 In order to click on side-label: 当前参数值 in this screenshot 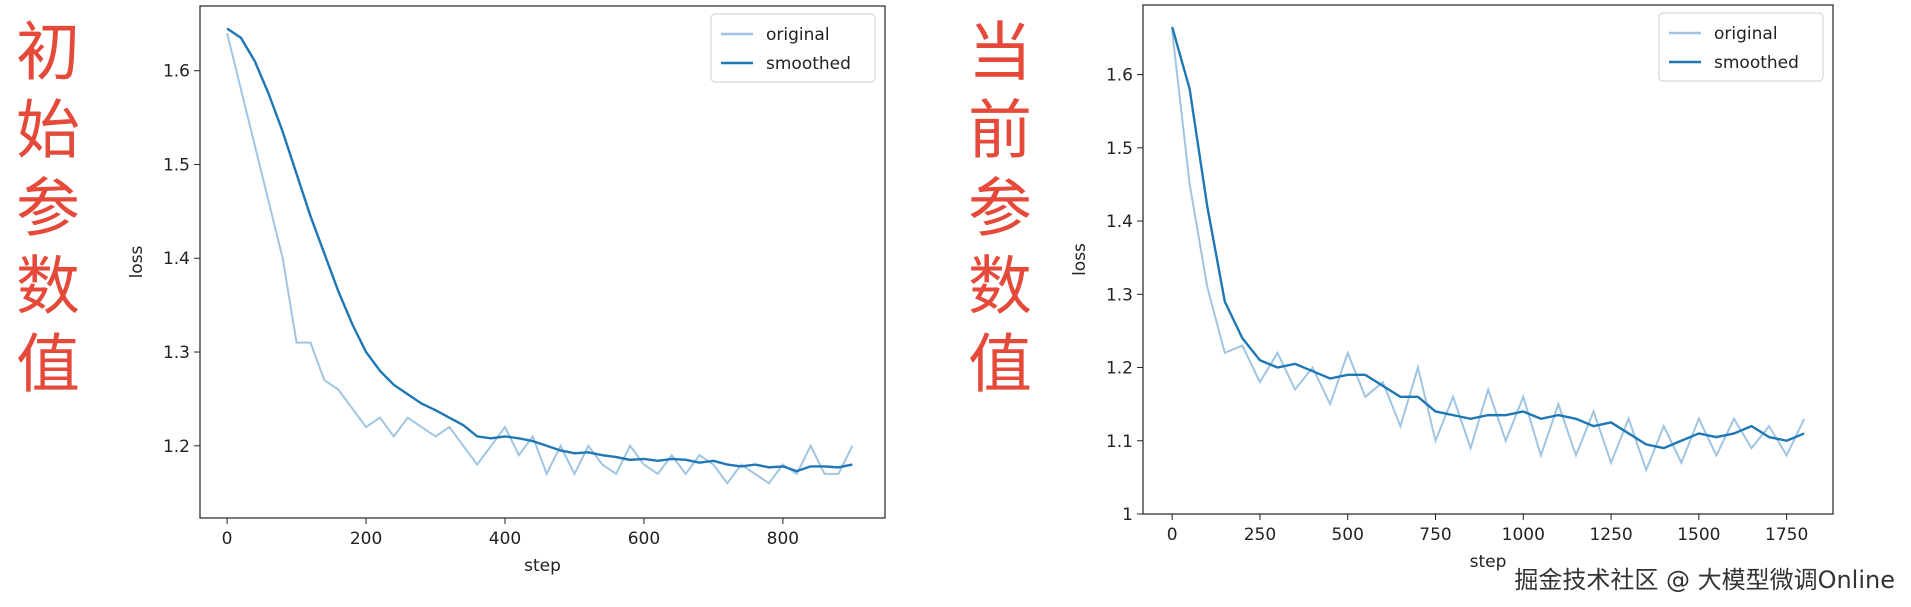, I will do `click(994, 213)`.